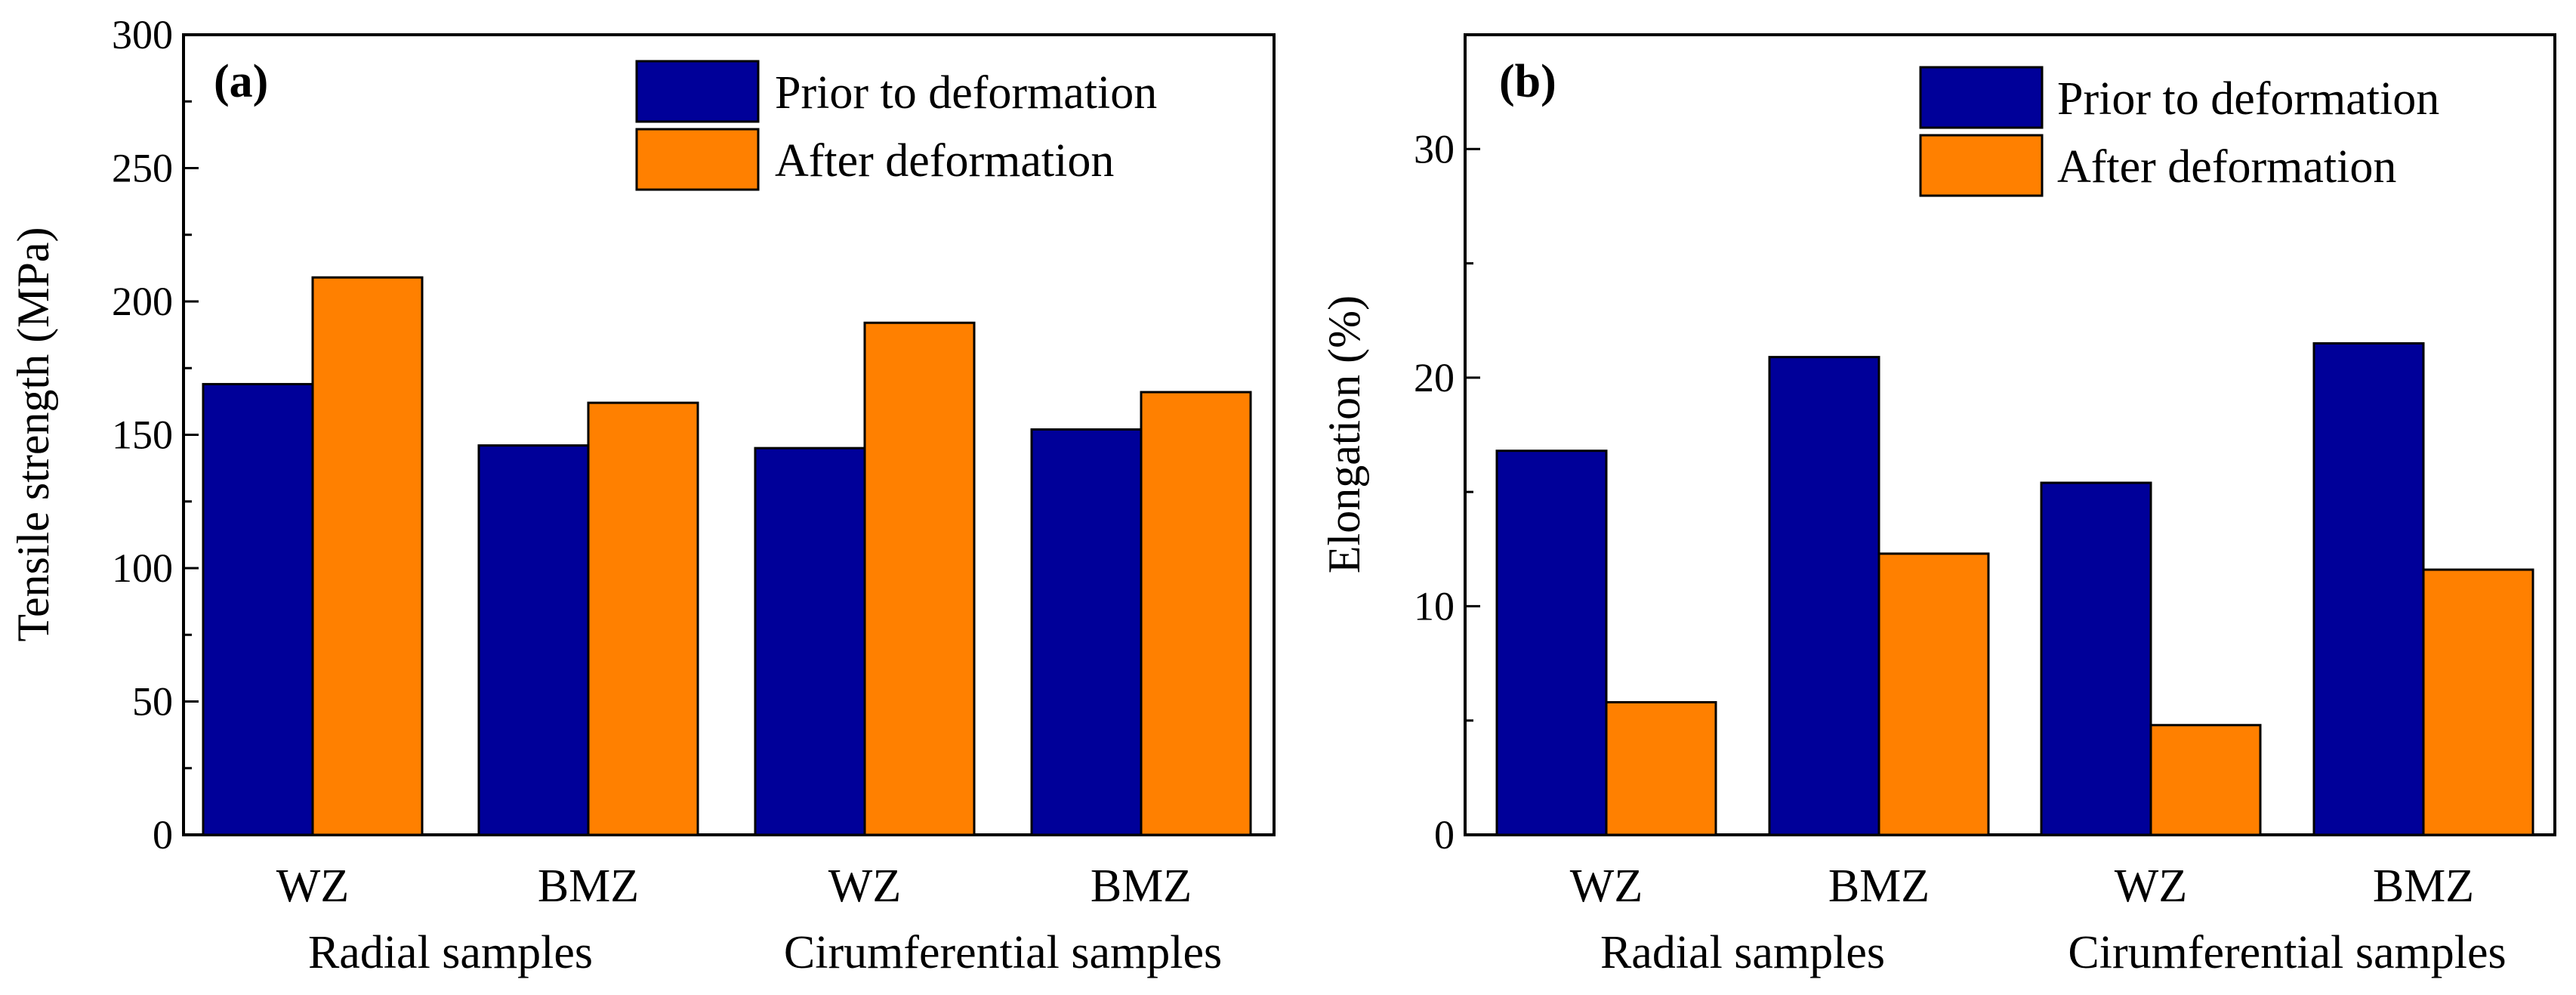 Image resolution: width=2576 pixels, height=995 pixels. I want to click on panel-a-y-tick-label: 50, so click(152, 702).